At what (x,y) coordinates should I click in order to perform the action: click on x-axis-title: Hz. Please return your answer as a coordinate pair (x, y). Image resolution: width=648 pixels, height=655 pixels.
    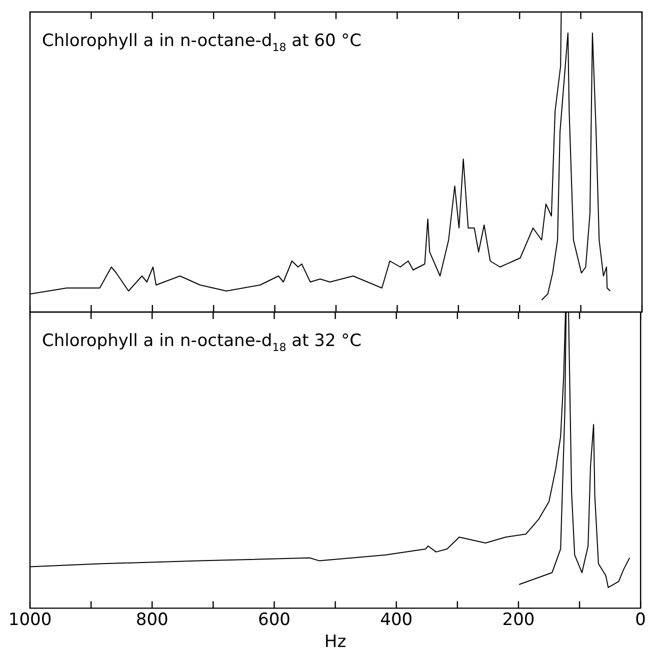
    Looking at the image, I should click on (335, 642).